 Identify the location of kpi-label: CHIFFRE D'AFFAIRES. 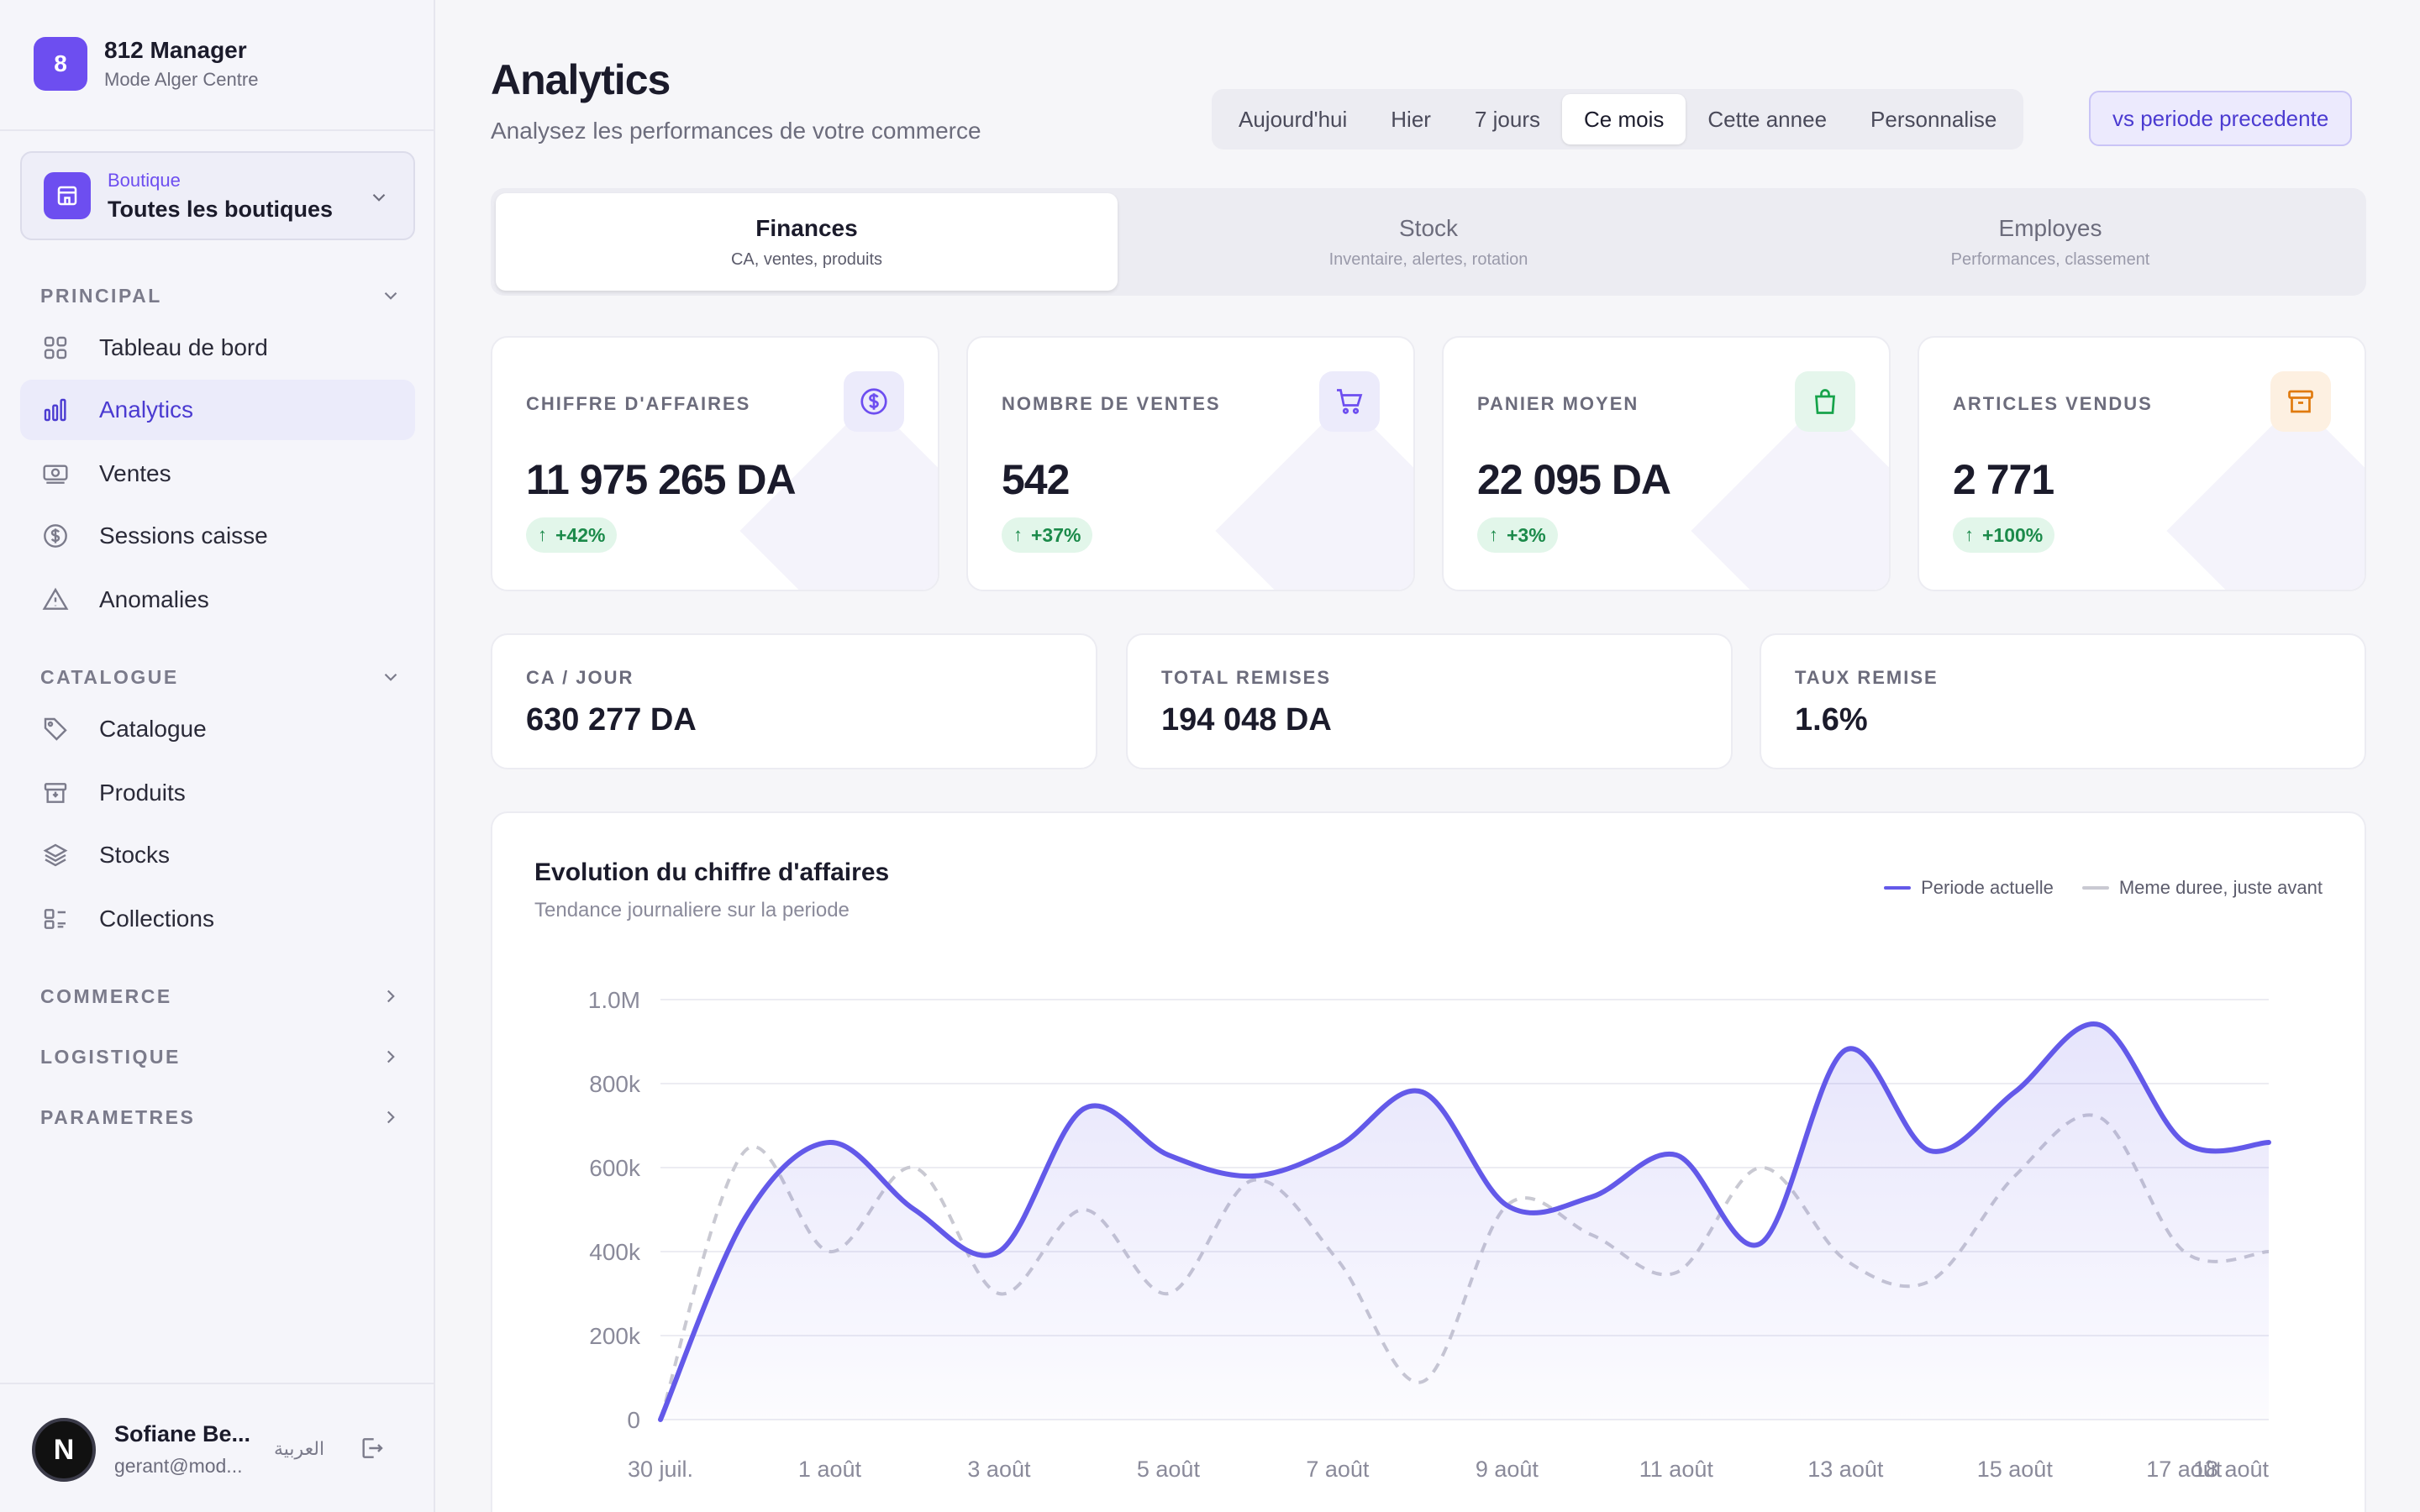
(638, 403).